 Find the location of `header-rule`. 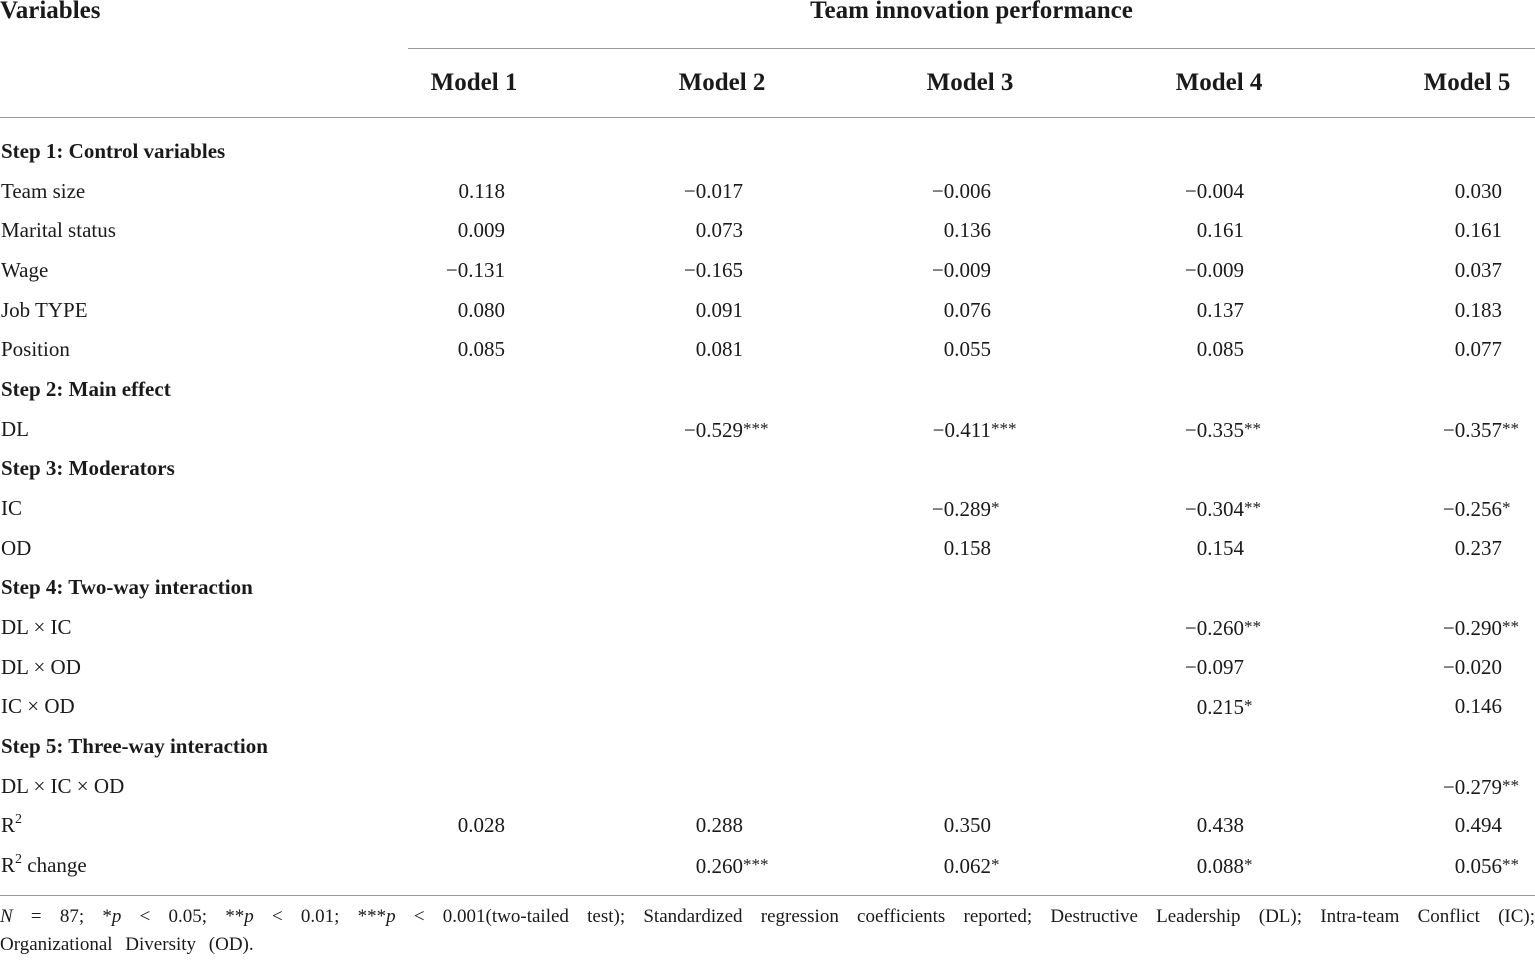

header-rule is located at coordinates (767, 117).